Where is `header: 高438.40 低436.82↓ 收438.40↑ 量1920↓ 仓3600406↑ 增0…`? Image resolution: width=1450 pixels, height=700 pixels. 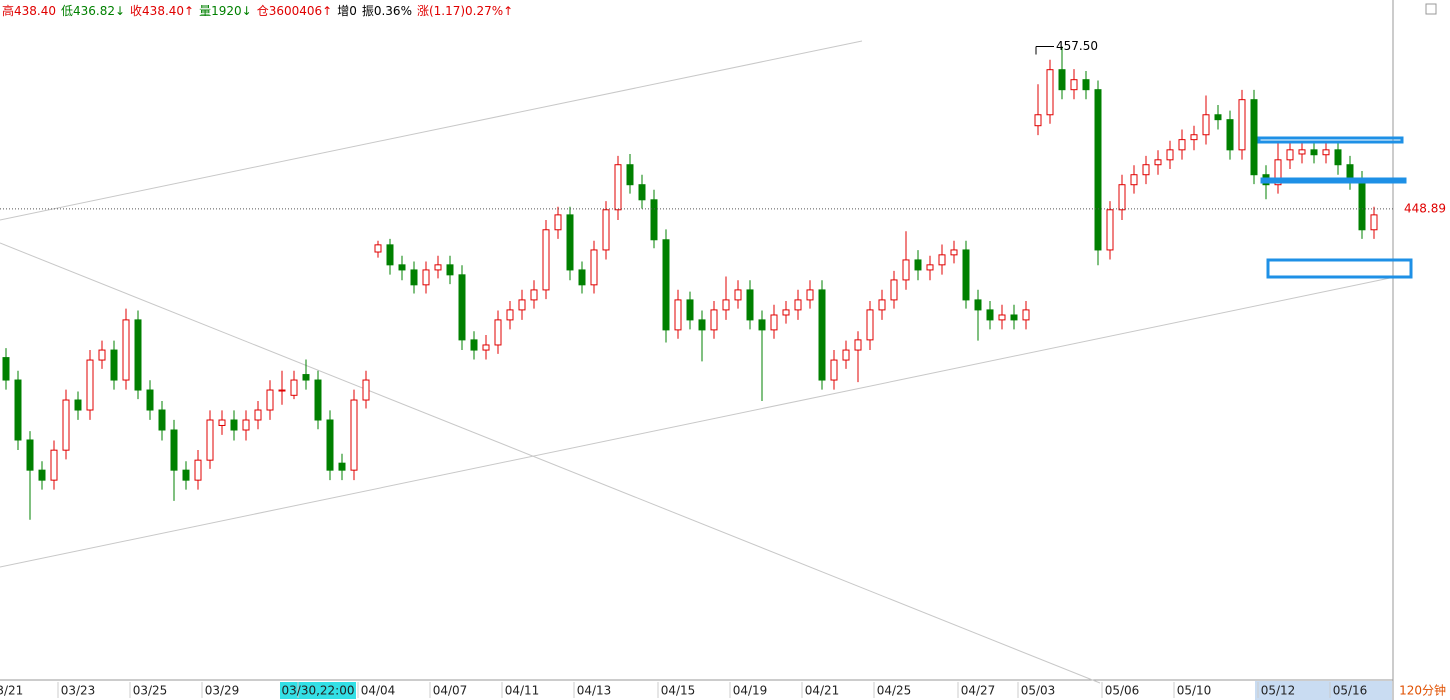 header: 高438.40 低436.82↓ 收438.40↑ 量1920↓ 仓3600406↑ 增0… is located at coordinates (257, 10).